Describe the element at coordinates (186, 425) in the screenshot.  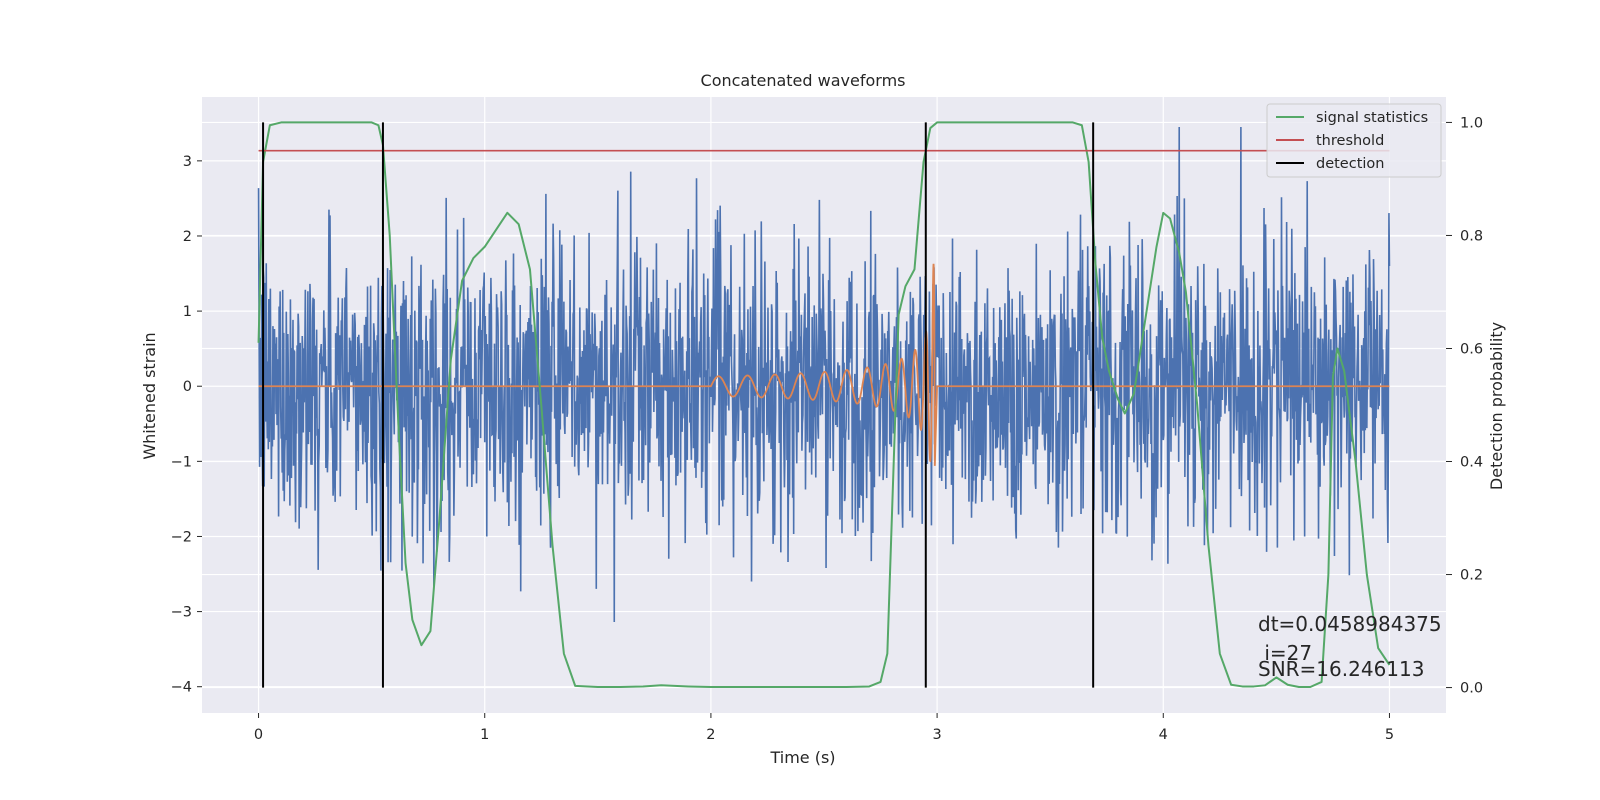
I see `y-axis-left: −4 −3 −2 −1 0 1 2 3` at that location.